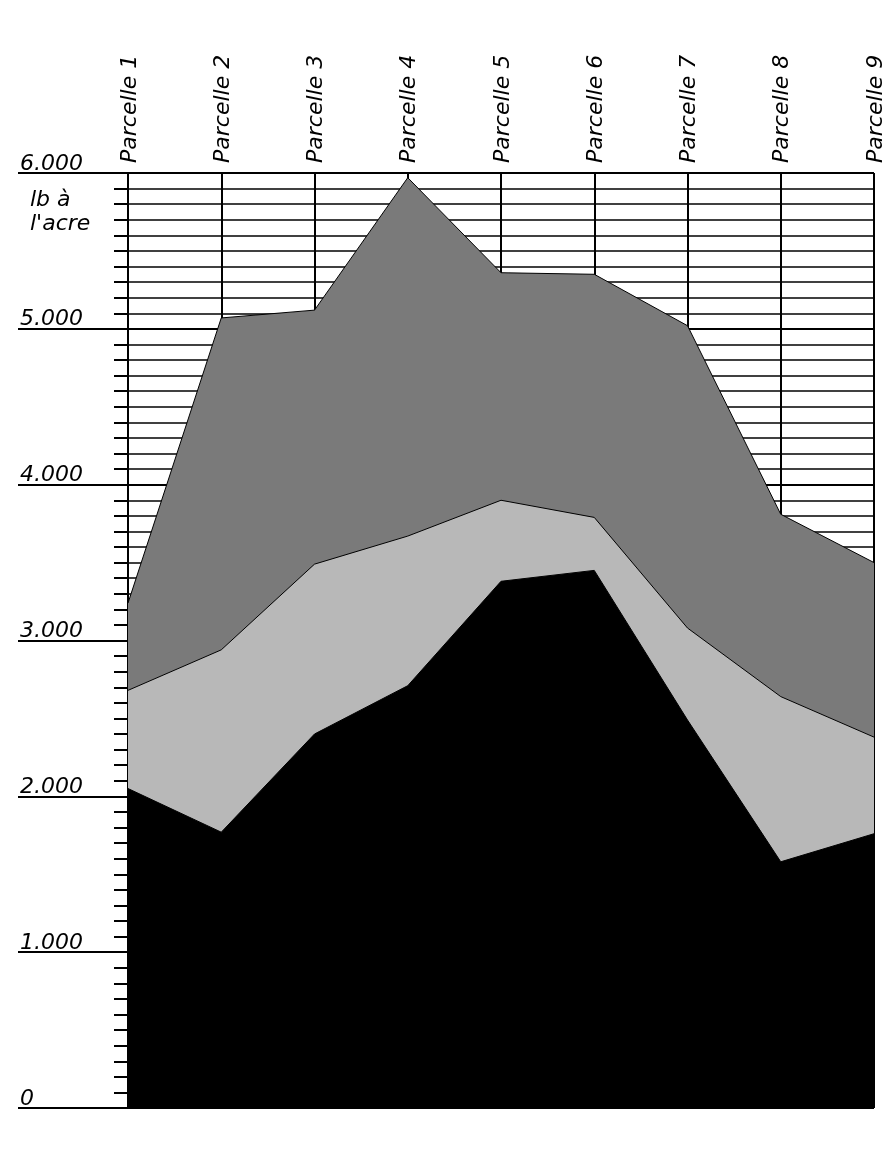 The width and height of the screenshot is (894, 1157). Describe the element at coordinates (687, 108) in the screenshot. I see `x-tick-label: Parcelle 7` at that location.